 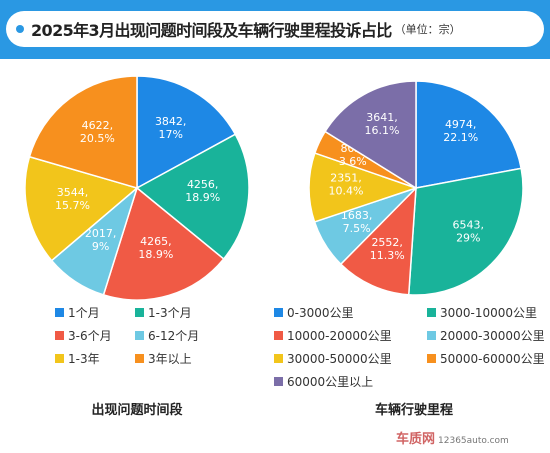 I want to click on slice-label: 3842, 17%, so click(x=171, y=128).